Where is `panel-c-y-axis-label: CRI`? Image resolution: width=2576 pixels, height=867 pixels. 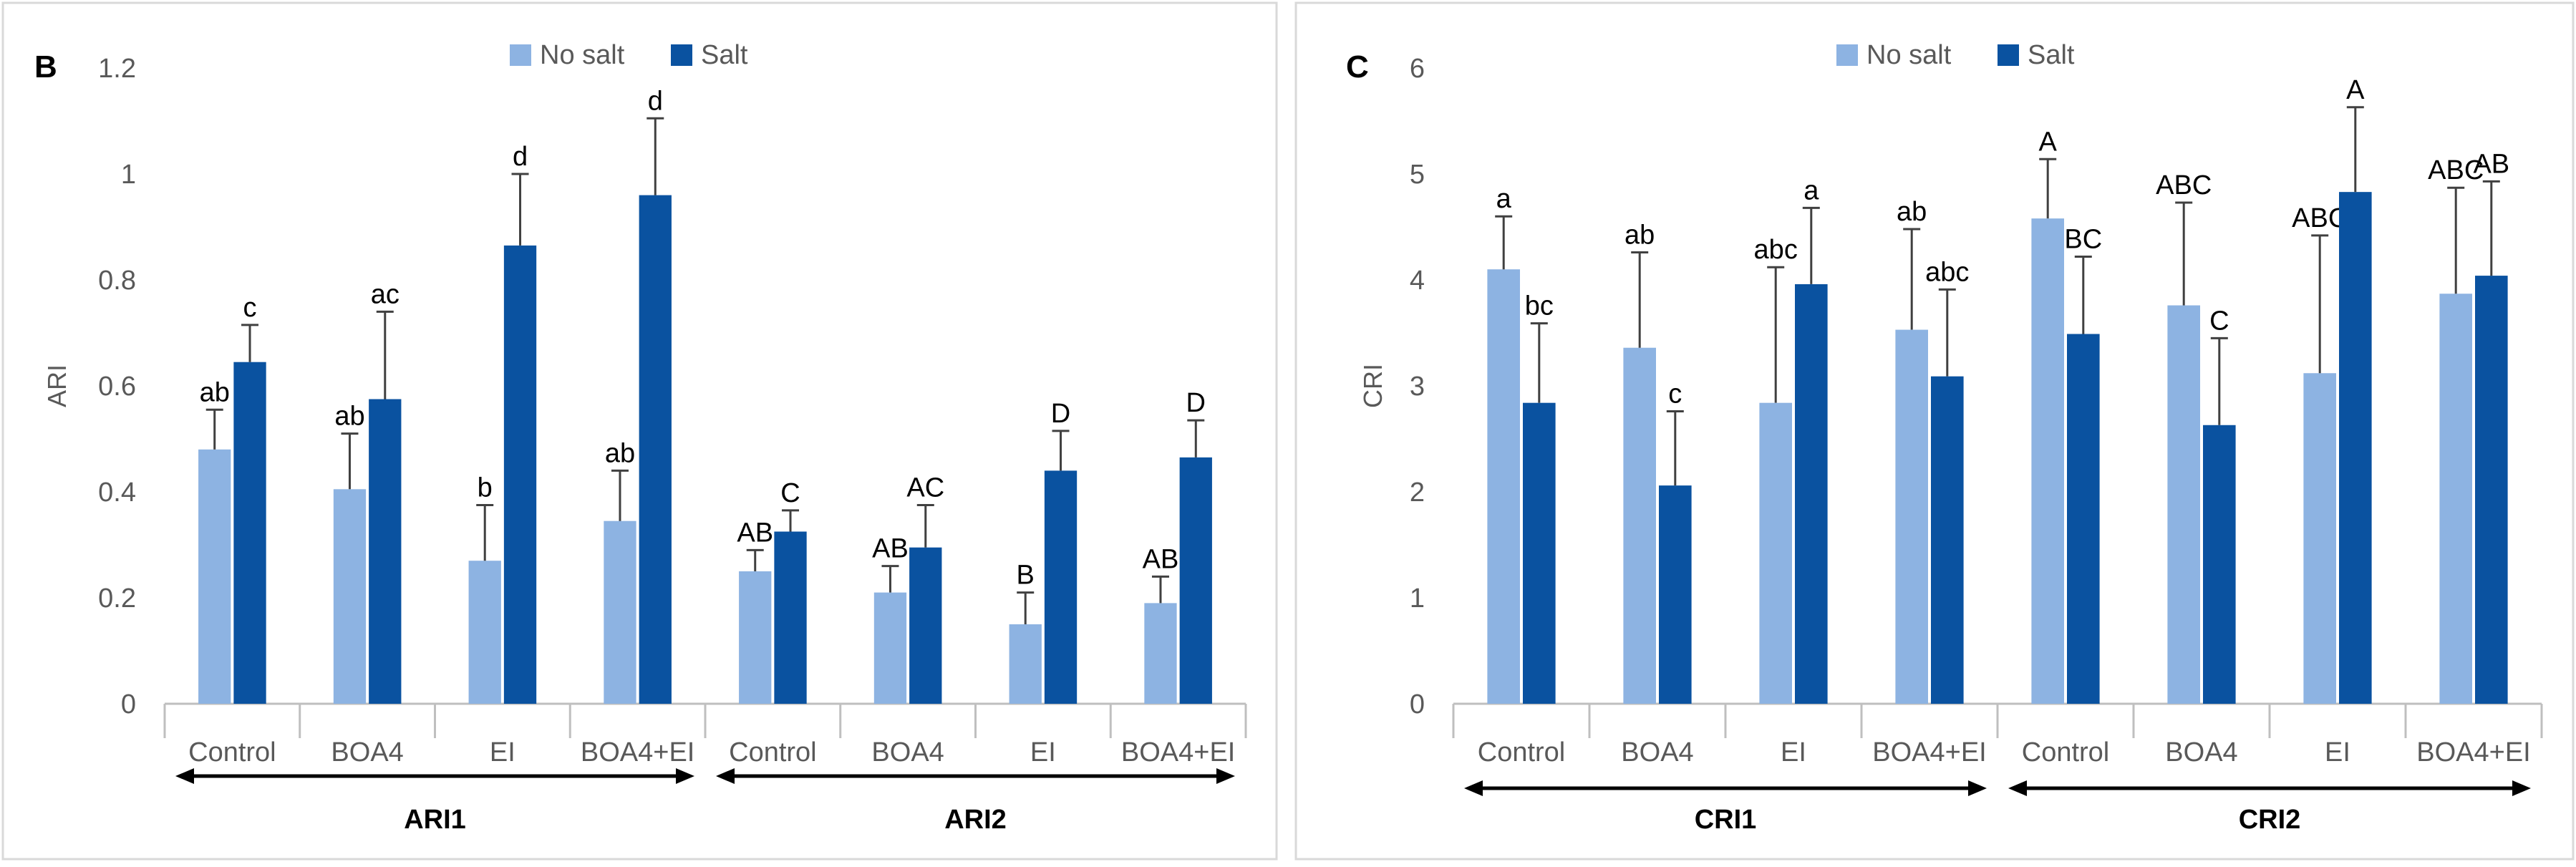
panel-c-y-axis-label: CRI is located at coordinates (1373, 386).